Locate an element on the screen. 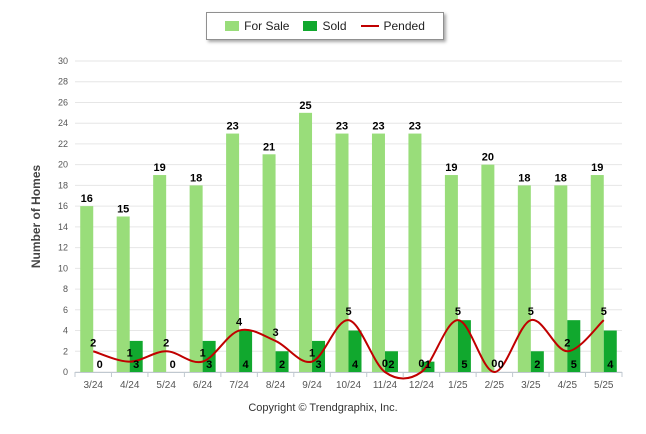 This screenshot has width=646, height=434. x-tick-label: 3/24 is located at coordinates (93, 385).